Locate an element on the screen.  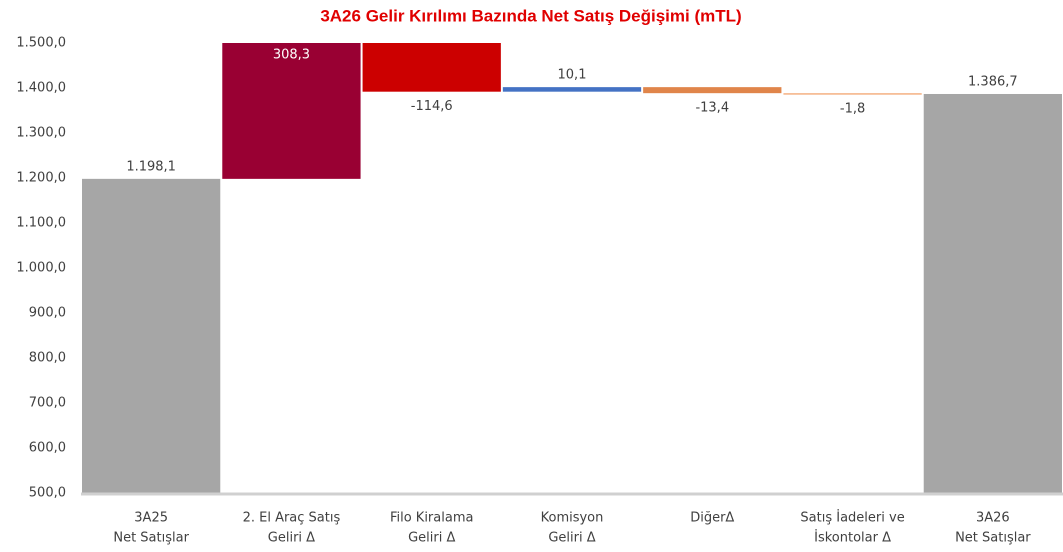
y-tick-label: 1.500,0 is located at coordinates (41, 43).